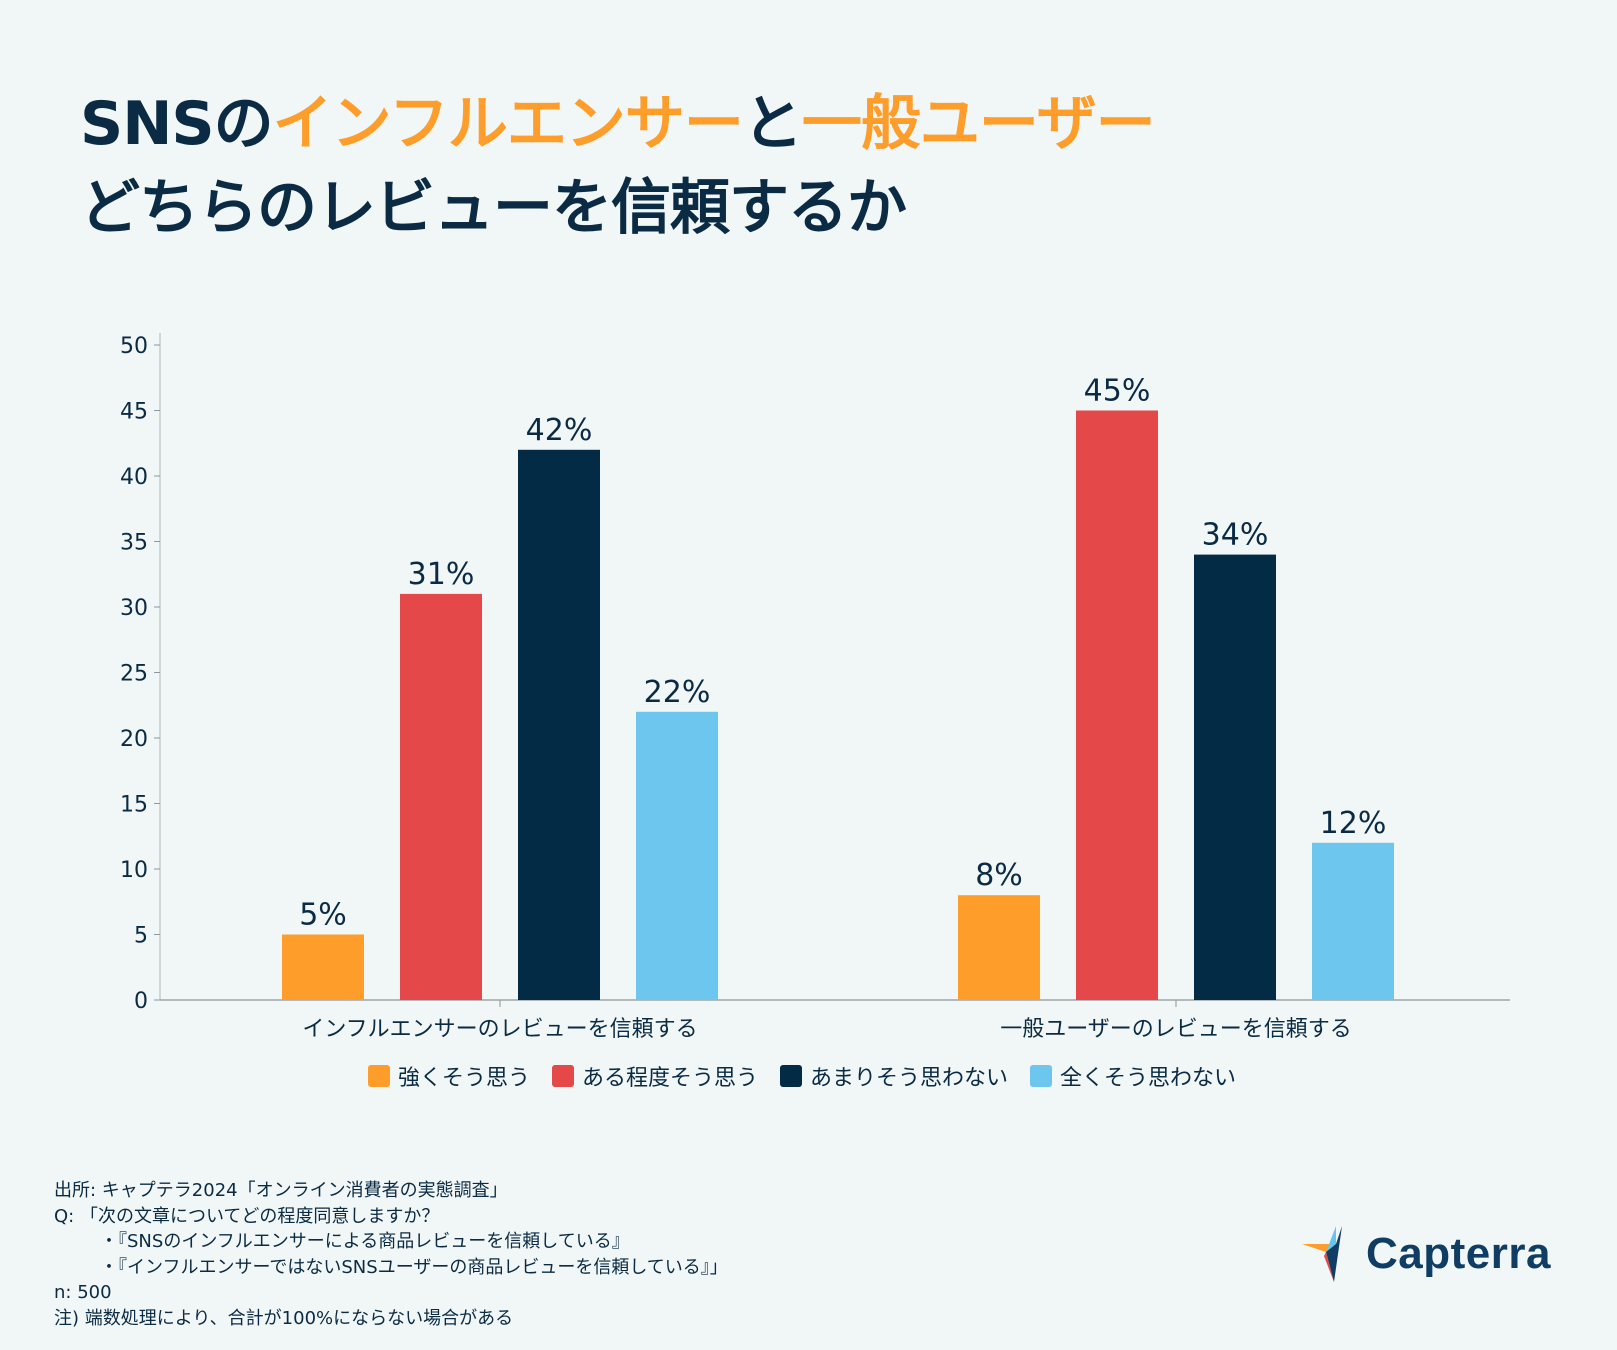 The image size is (1617, 1350). Describe the element at coordinates (83, 1292) in the screenshot. I see `sample-size-note: n: 500` at that location.